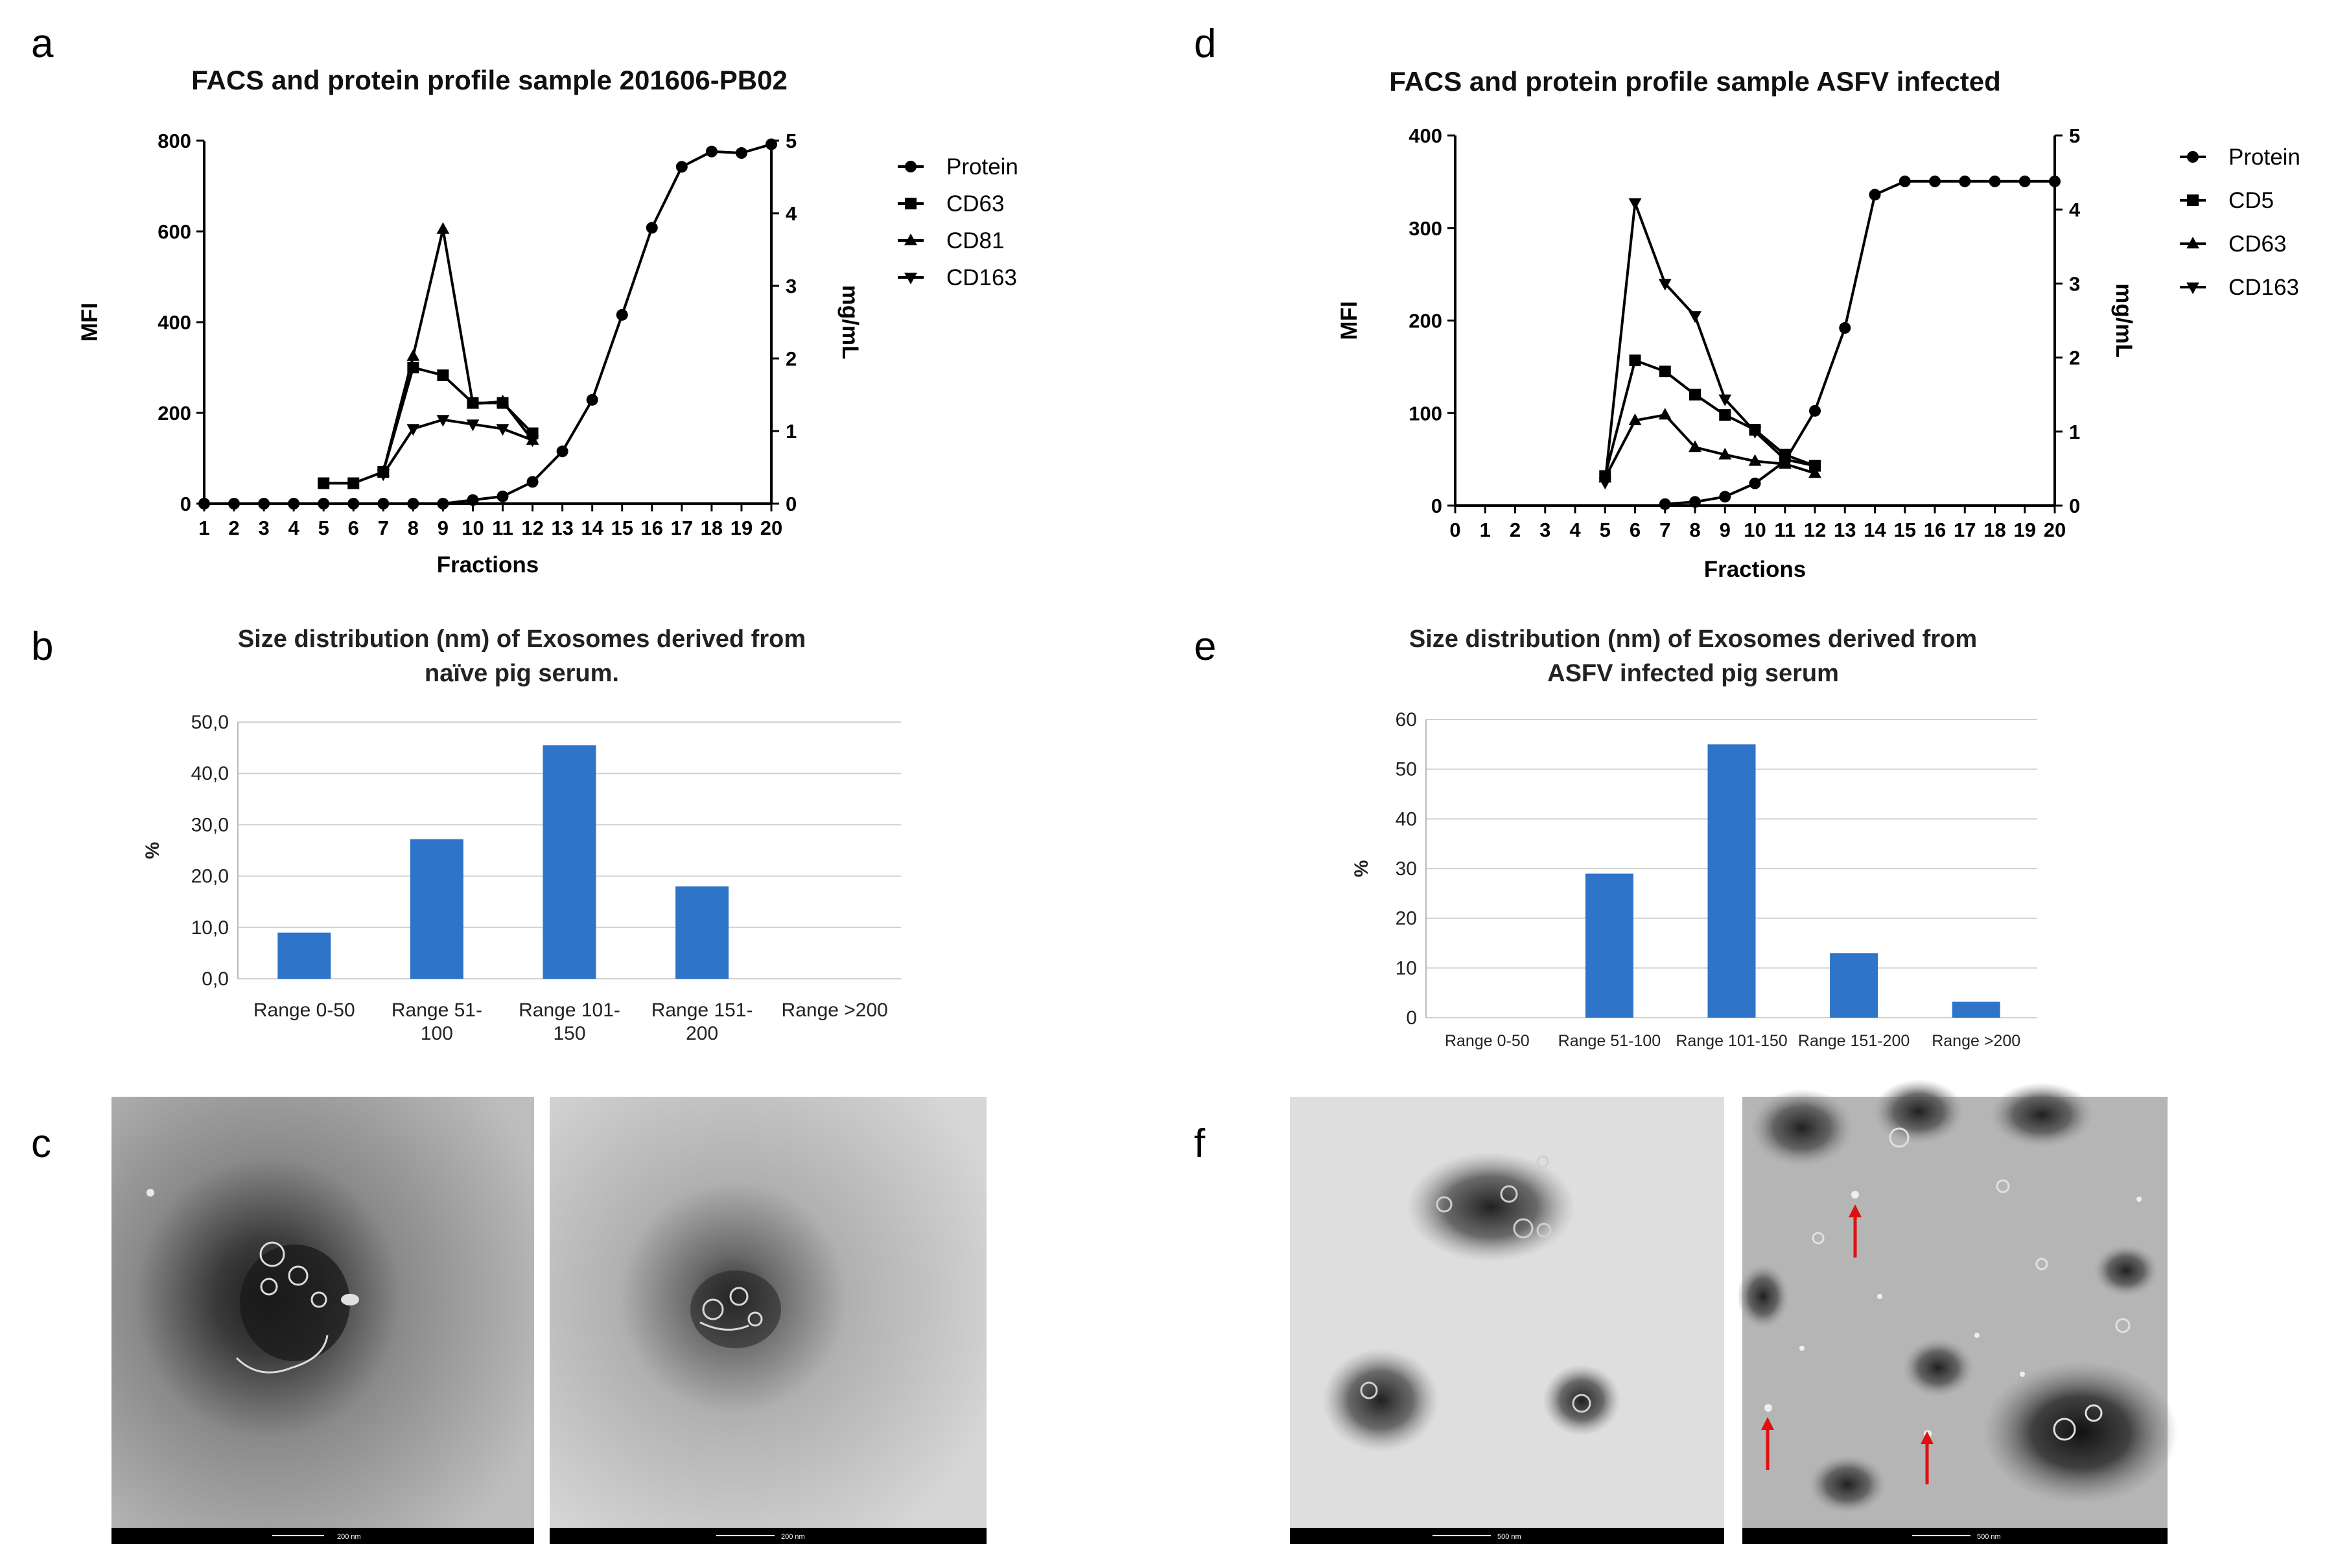 The width and height of the screenshot is (2327, 1568). I want to click on category-label: Range 51-100, so click(1610, 1041).